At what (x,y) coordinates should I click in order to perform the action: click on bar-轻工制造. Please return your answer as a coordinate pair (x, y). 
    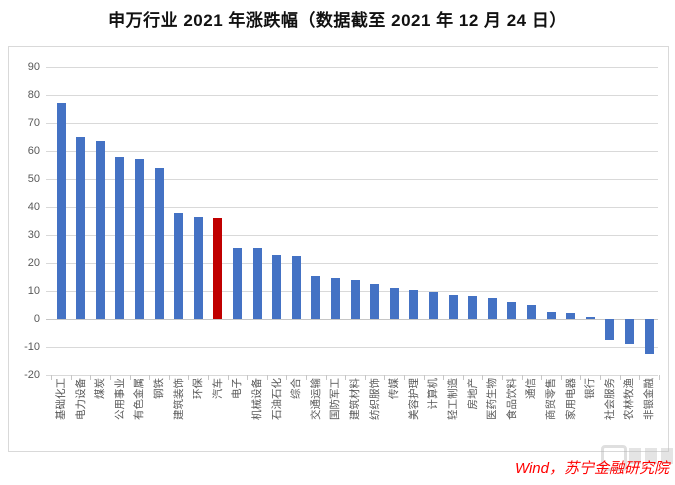
    Looking at the image, I should click on (453, 307).